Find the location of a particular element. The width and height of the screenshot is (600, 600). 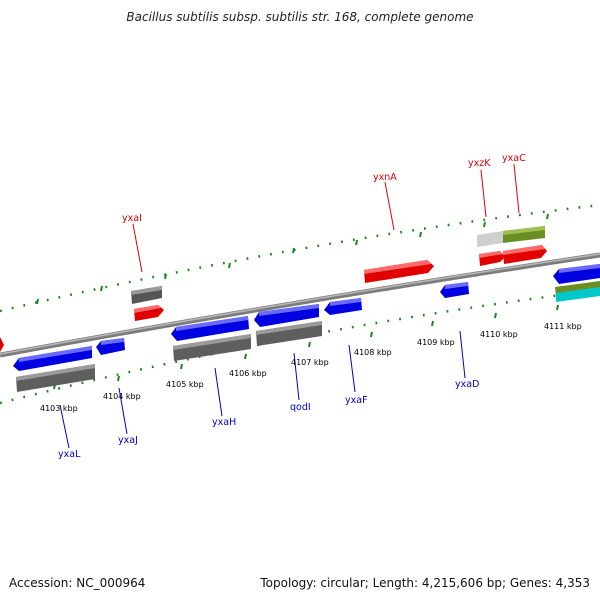

feature-arrow-yxzK-red is located at coordinates (492, 258).